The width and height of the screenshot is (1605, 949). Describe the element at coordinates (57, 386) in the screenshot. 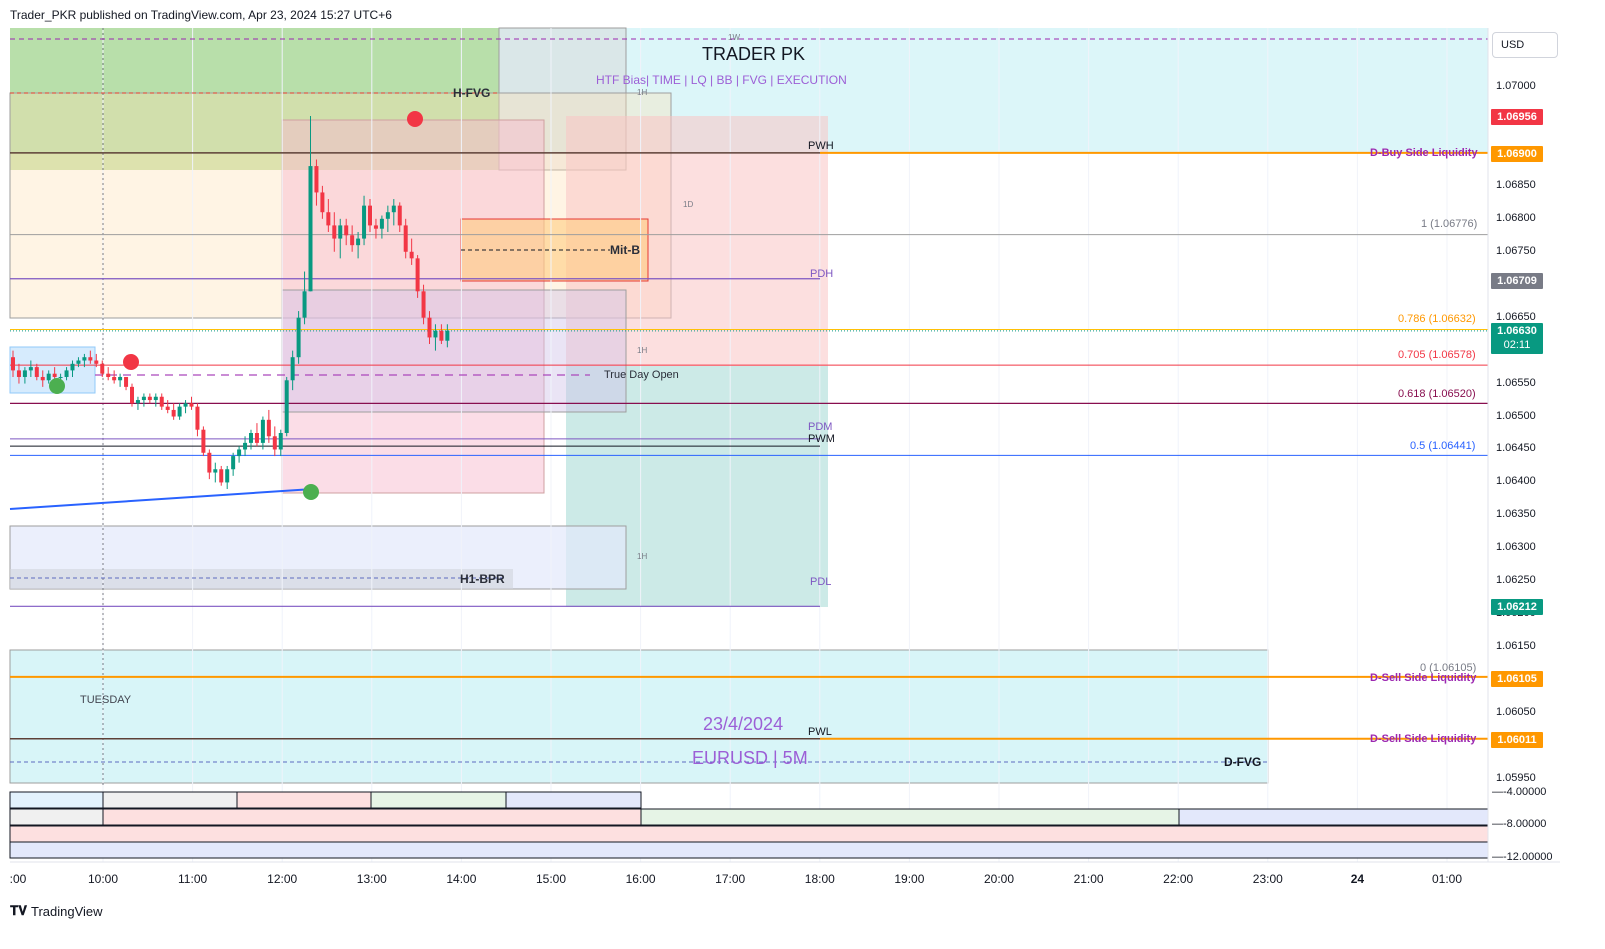

I see `swing-low-marker` at that location.